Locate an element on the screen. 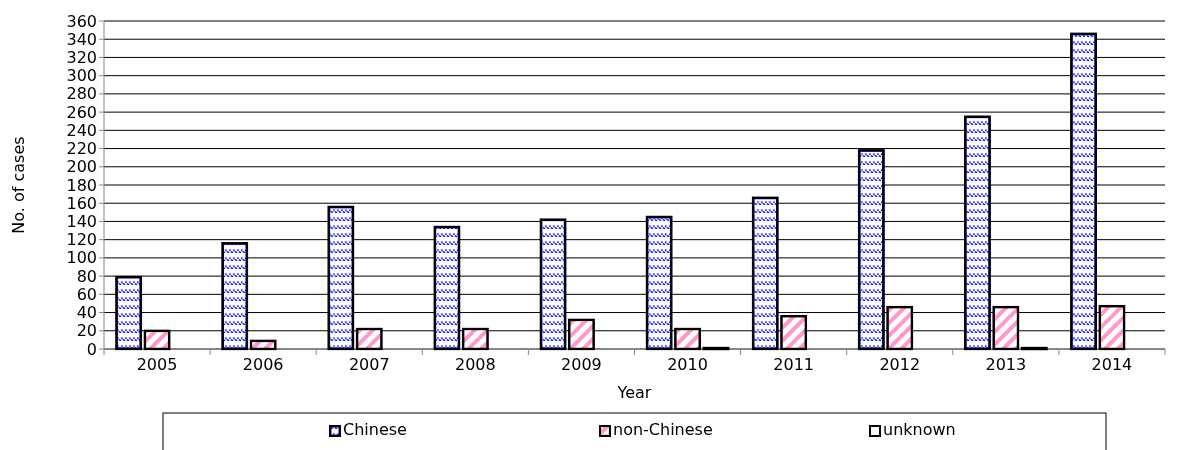 The width and height of the screenshot is (1182, 450). y-tick-label: 0 is located at coordinates (91, 349).